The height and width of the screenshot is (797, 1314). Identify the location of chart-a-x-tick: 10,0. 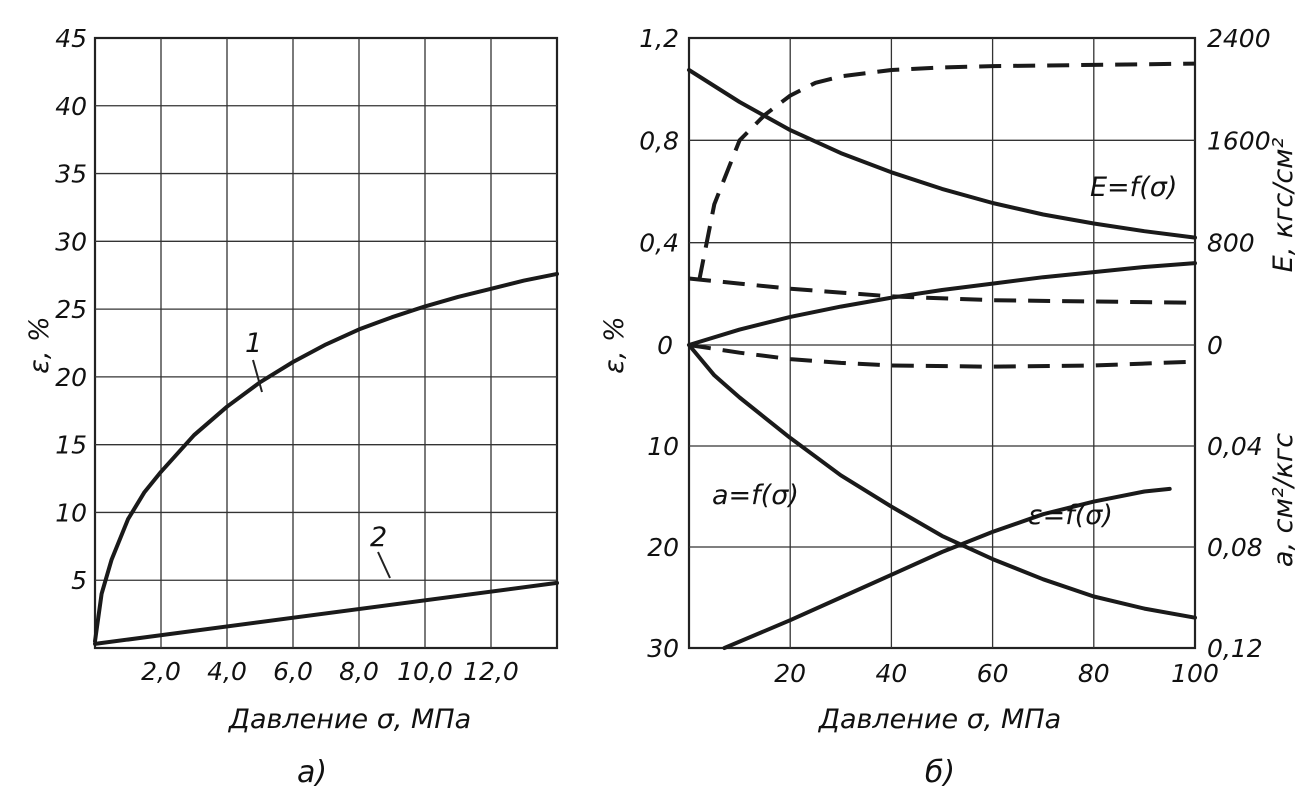
(425, 671).